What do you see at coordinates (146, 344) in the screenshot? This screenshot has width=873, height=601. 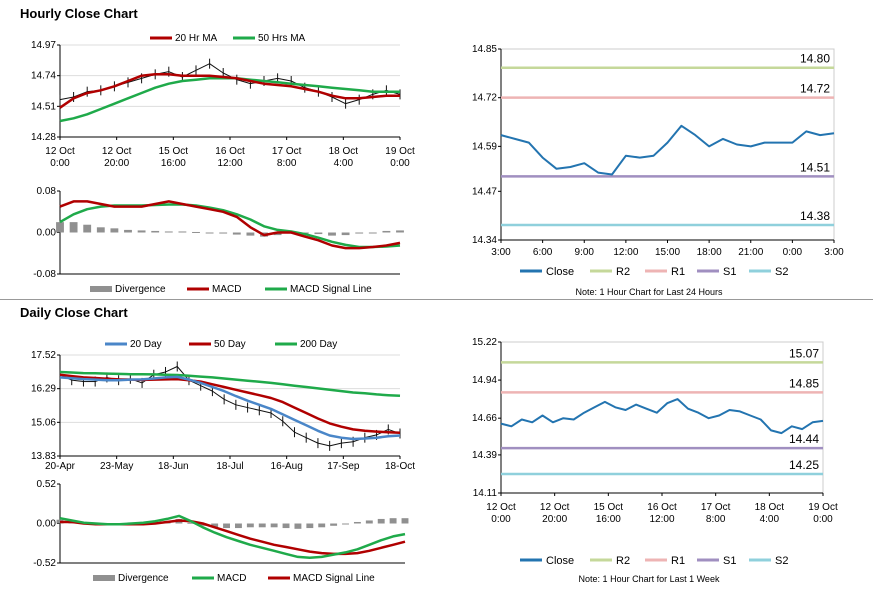 I see `daily-20-day-legend-label: 20 Day` at bounding box center [146, 344].